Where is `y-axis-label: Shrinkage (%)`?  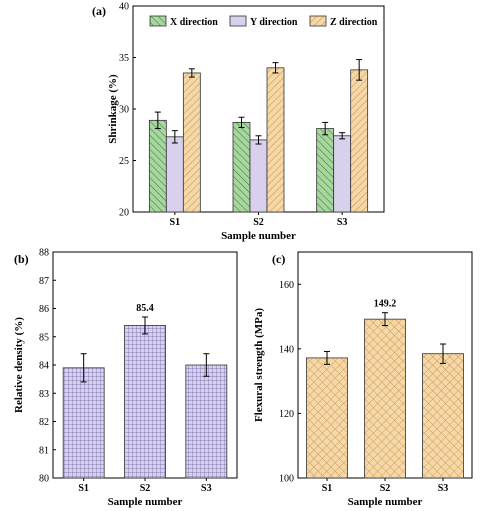 y-axis-label: Shrinkage (%) is located at coordinates (113, 109).